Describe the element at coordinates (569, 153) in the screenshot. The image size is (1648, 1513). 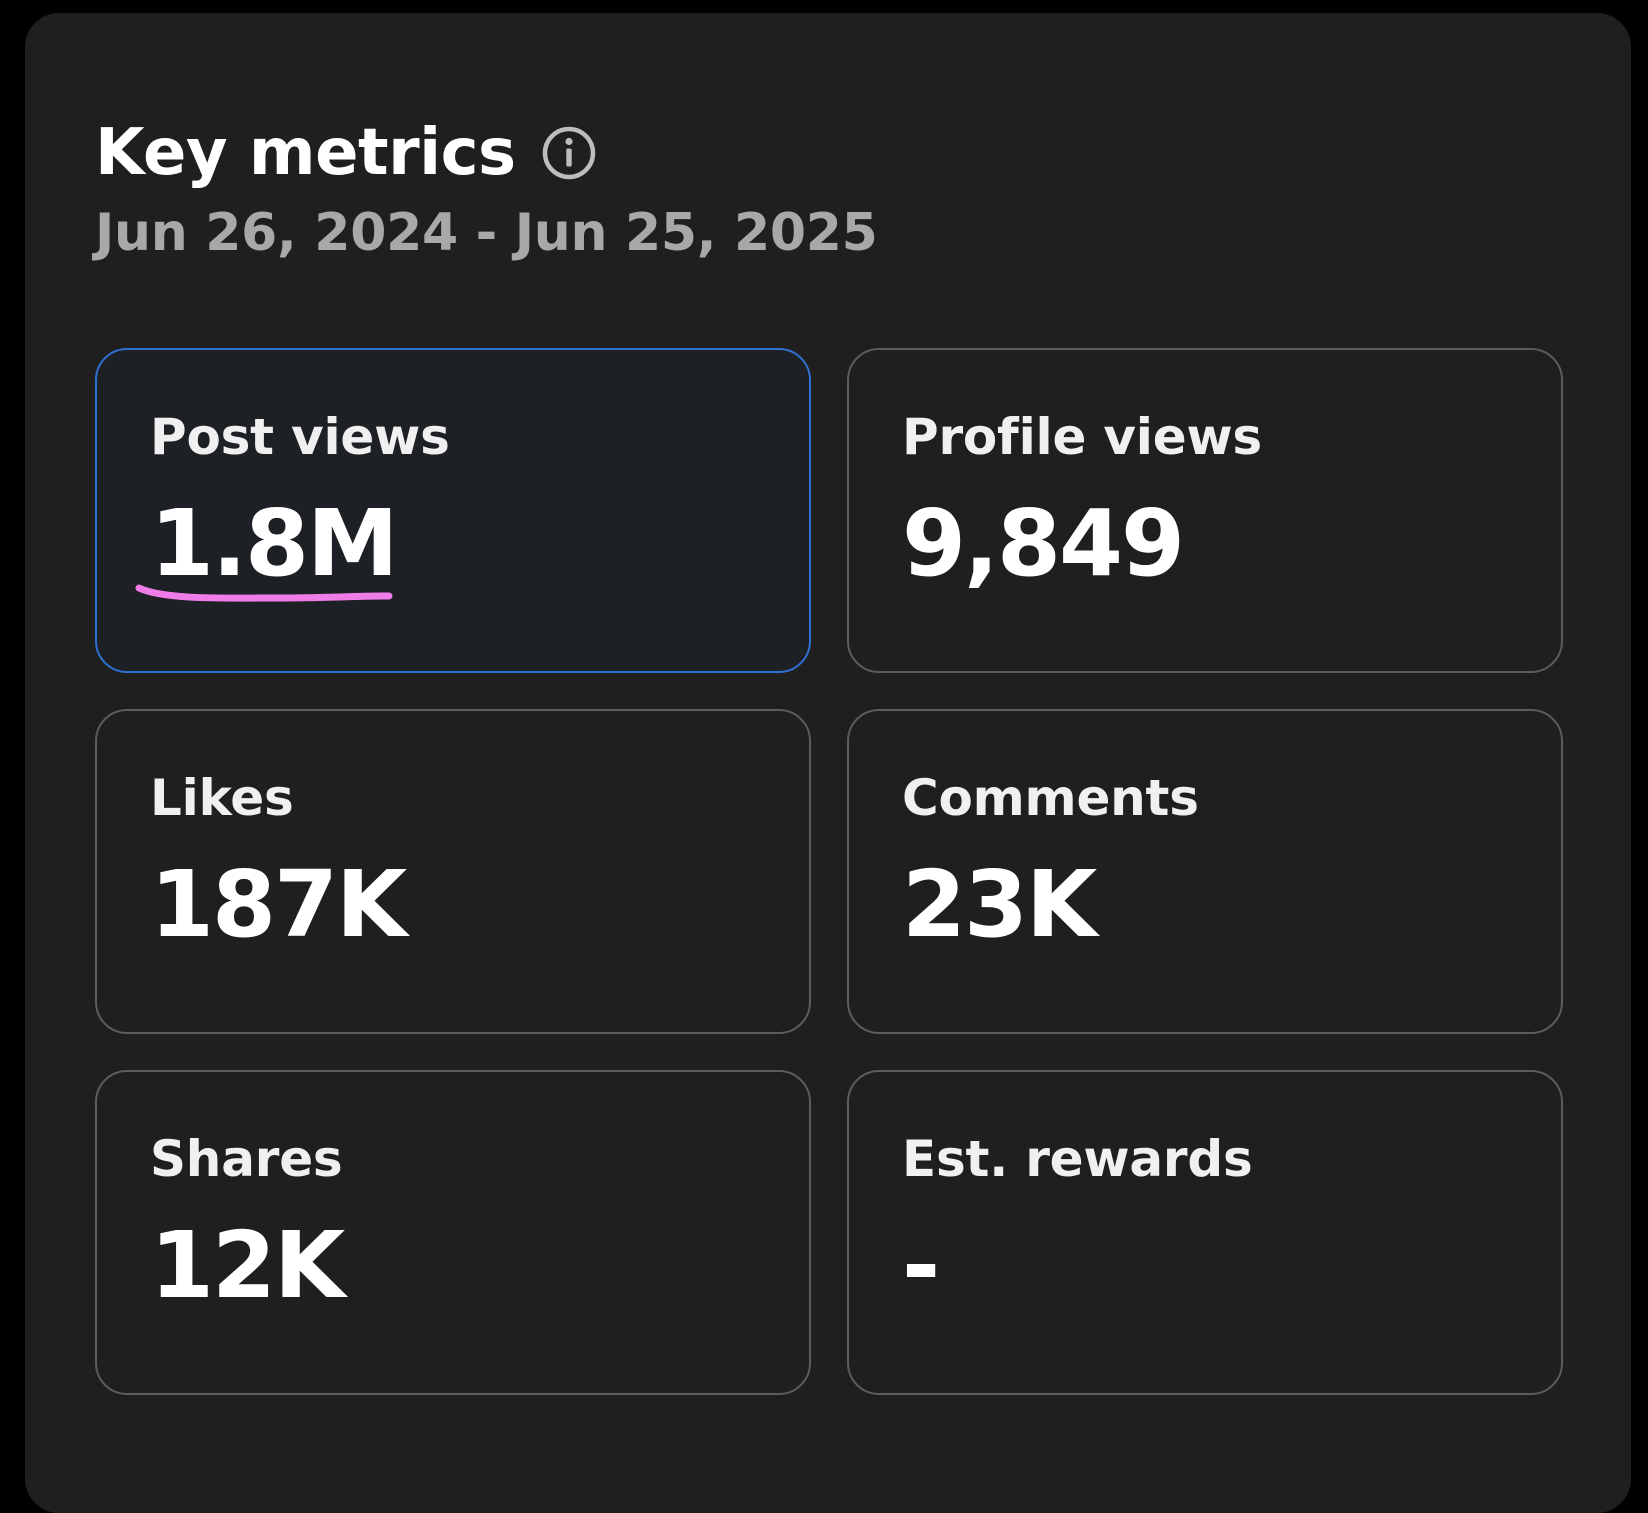
I see `info-icon` at that location.